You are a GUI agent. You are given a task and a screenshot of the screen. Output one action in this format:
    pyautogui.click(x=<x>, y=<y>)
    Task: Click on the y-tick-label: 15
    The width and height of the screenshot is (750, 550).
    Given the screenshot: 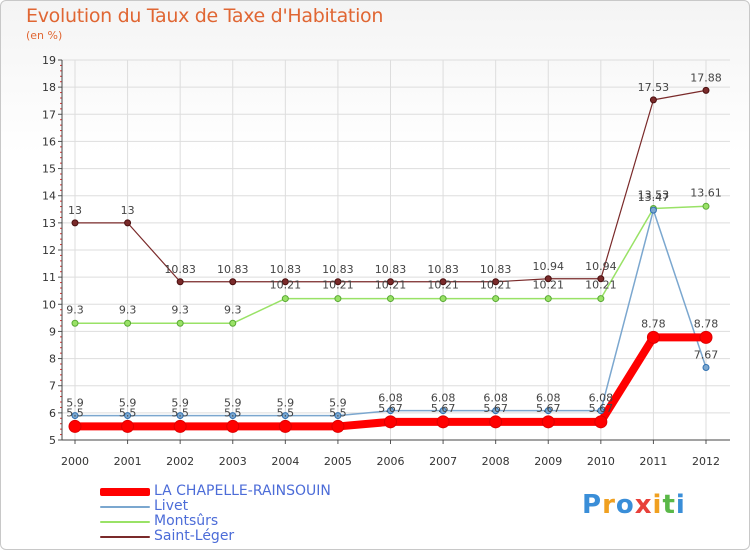 What is the action you would take?
    pyautogui.click(x=49, y=169)
    